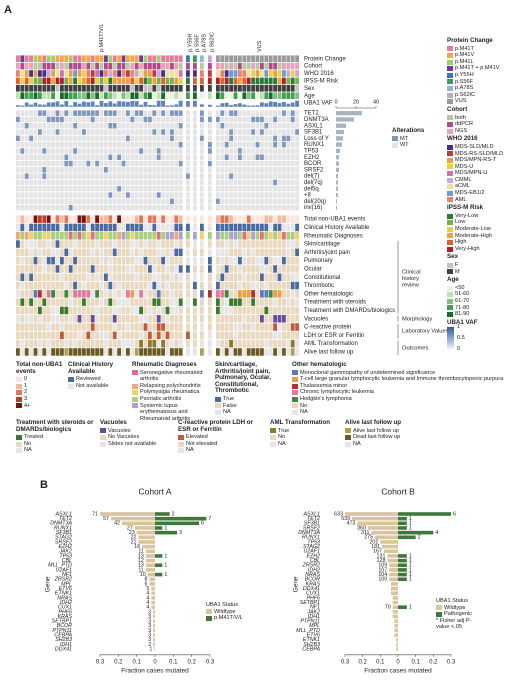 This screenshot has width=520, height=695. Describe the element at coordinates (476, 160) in the screenshot. I see `legend-label: MDS/MPN-RS-T` at that location.